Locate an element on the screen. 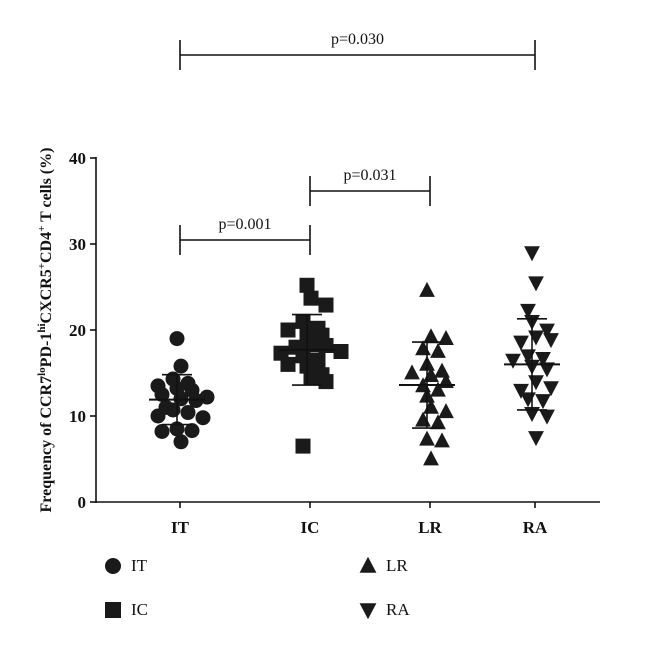 Image resolution: width=656 pixels, height=660 pixels. legend-item-lr: LR is located at coordinates (383, 566).